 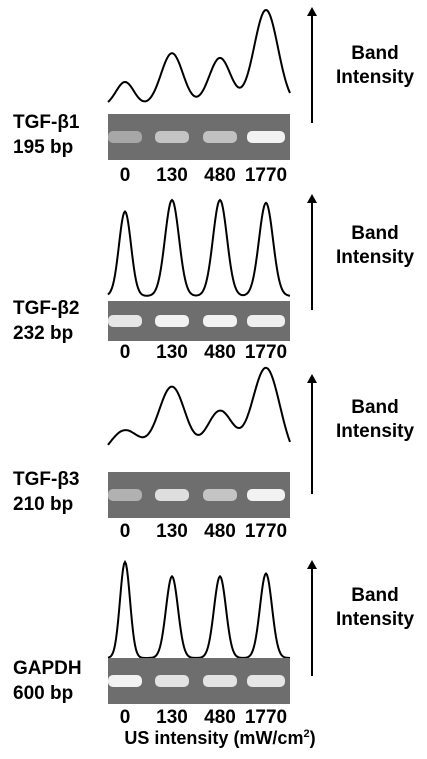 What do you see at coordinates (46, 122) in the screenshot?
I see `gene-name: TGF-β1` at bounding box center [46, 122].